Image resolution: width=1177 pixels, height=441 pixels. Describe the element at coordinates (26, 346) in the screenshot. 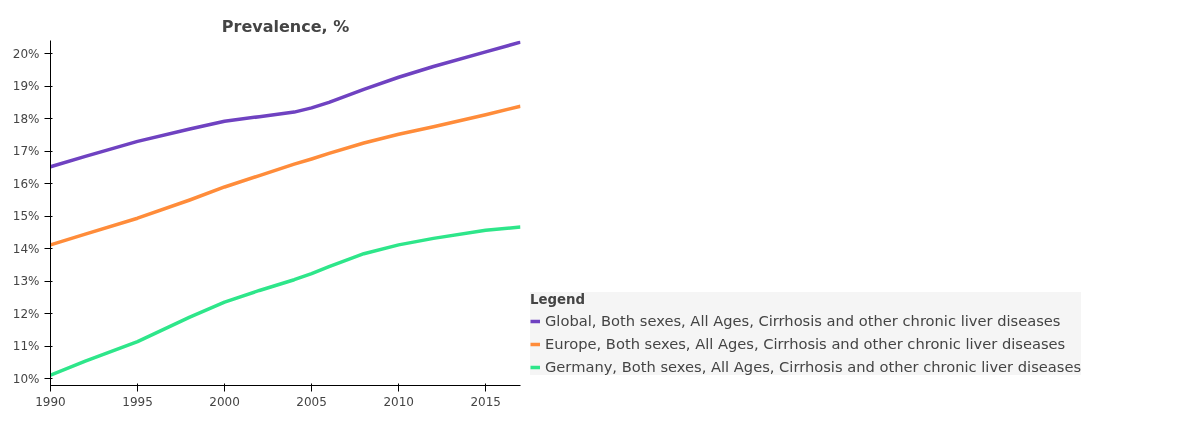

I see `y-tick-label: 11%` at that location.